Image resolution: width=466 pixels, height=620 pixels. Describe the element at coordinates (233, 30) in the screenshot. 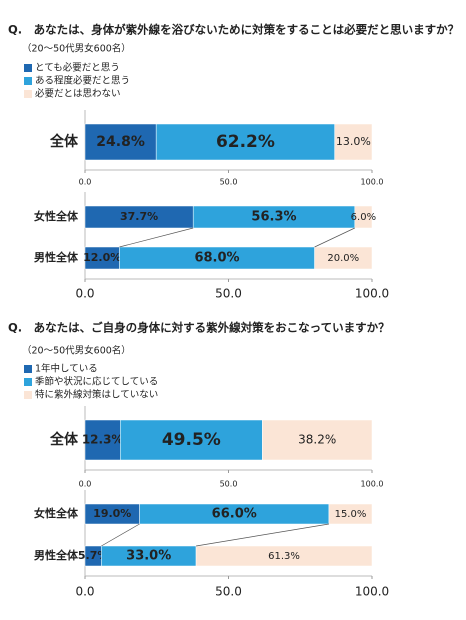

I see `question-title: Q. あなたは、身体が紫外線を浴びないために対策をすることは必要だと思いますか？` at that location.